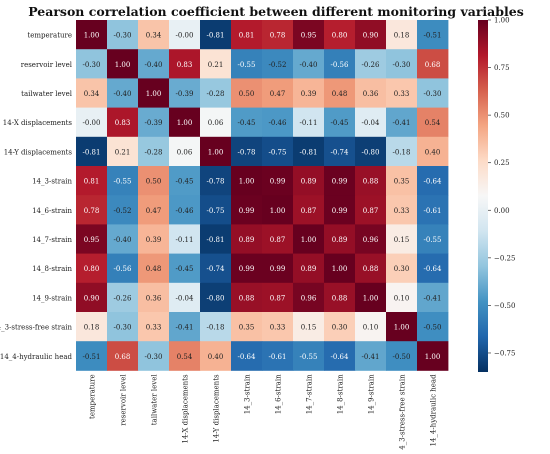 Image resolution: width=550 pixels, height=454 pixels. I want to click on y-tick-label: temperature, so click(49, 36).